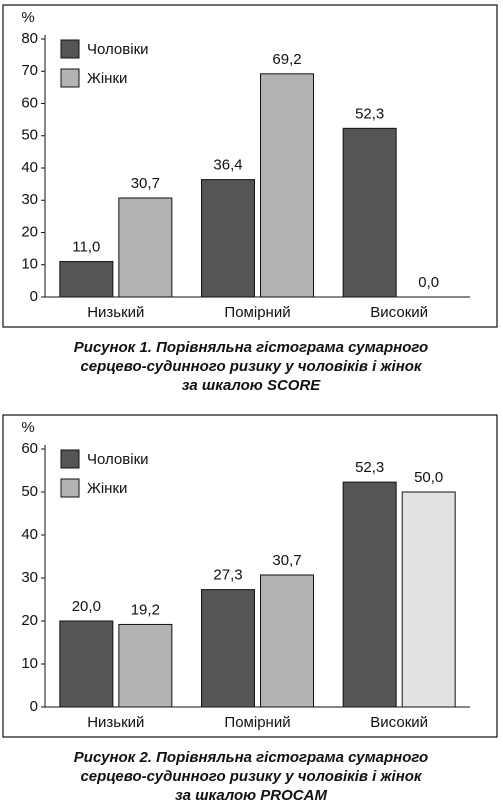  What do you see at coordinates (428, 477) in the screenshot?
I see `value-label: 50,0` at bounding box center [428, 477].